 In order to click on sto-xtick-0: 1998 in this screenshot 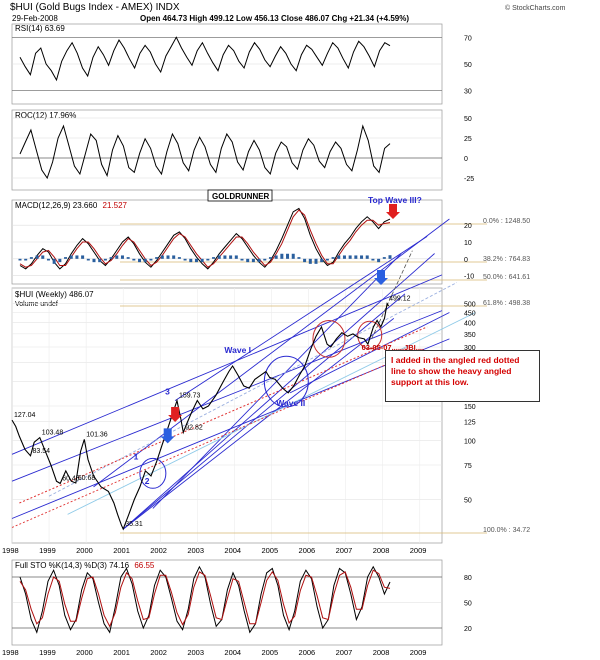, I will do `click(10, 652)`.